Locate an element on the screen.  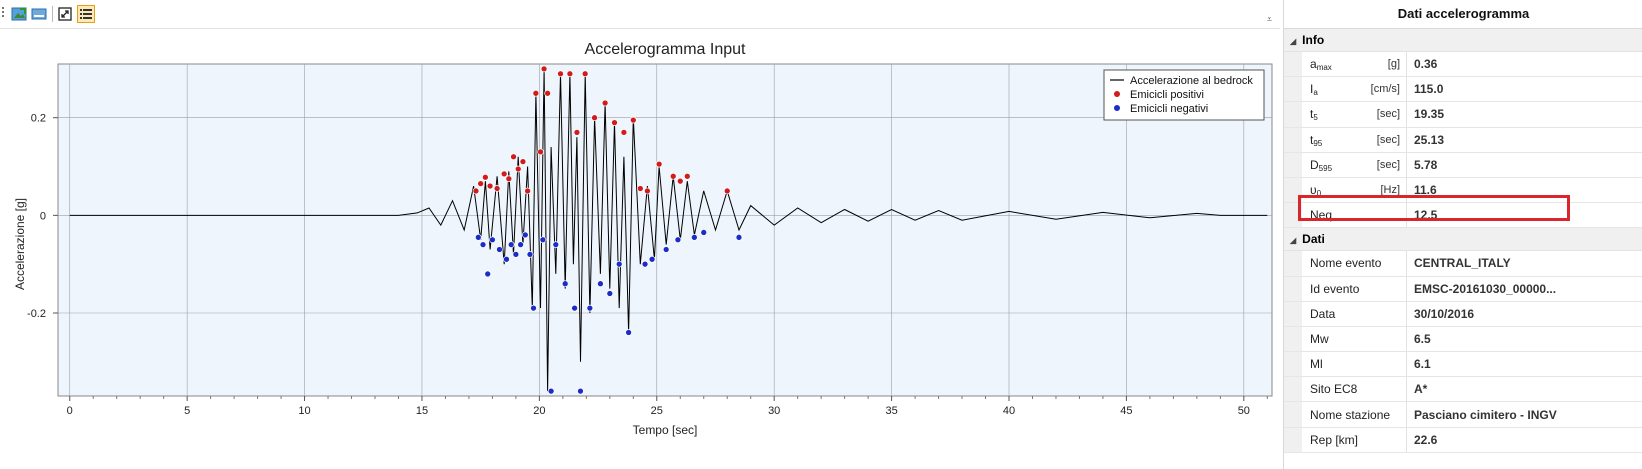
property-unit: [cm/s] is located at coordinates (1385, 89).